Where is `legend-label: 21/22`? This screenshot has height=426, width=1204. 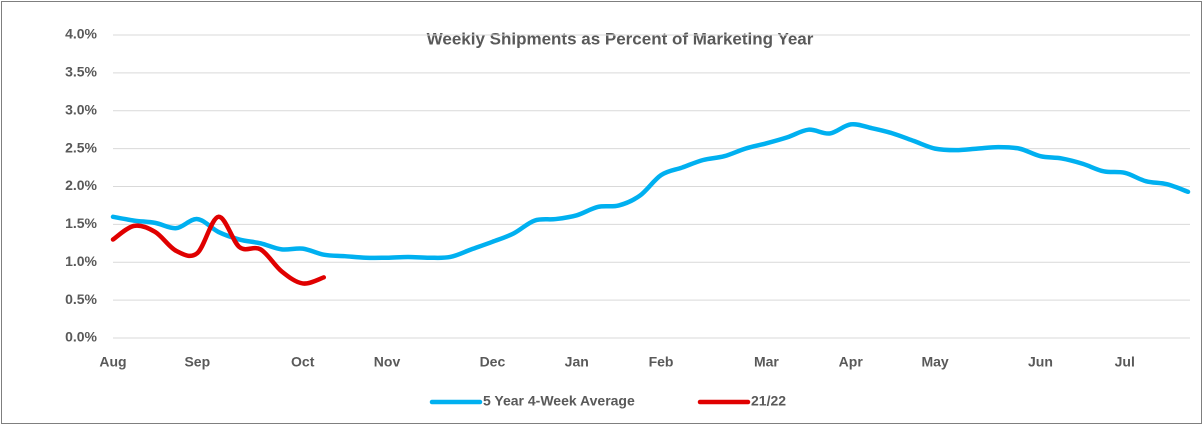
legend-label: 21/22 is located at coordinates (768, 401).